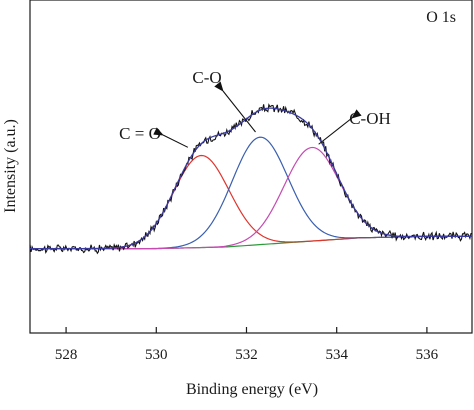  Describe the element at coordinates (441, 17) in the screenshot. I see `panel-label: O 1s` at that location.